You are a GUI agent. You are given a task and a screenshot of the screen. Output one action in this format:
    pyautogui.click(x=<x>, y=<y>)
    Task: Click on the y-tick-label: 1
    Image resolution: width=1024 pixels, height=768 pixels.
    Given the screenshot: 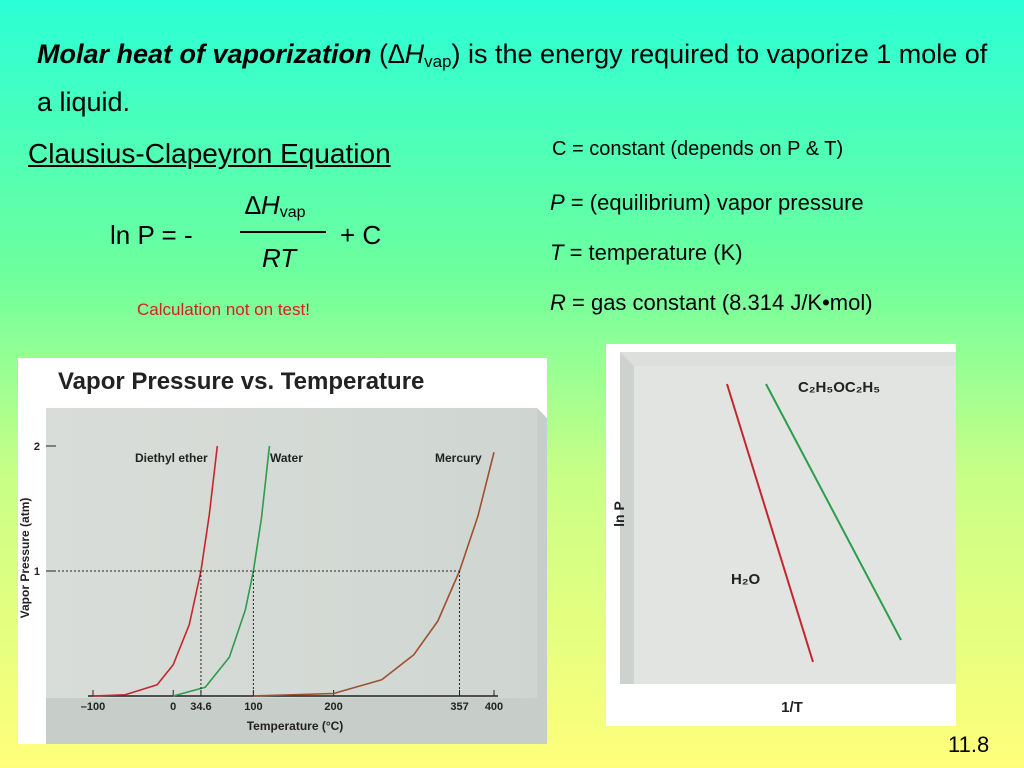 What is the action you would take?
    pyautogui.click(x=37, y=572)
    